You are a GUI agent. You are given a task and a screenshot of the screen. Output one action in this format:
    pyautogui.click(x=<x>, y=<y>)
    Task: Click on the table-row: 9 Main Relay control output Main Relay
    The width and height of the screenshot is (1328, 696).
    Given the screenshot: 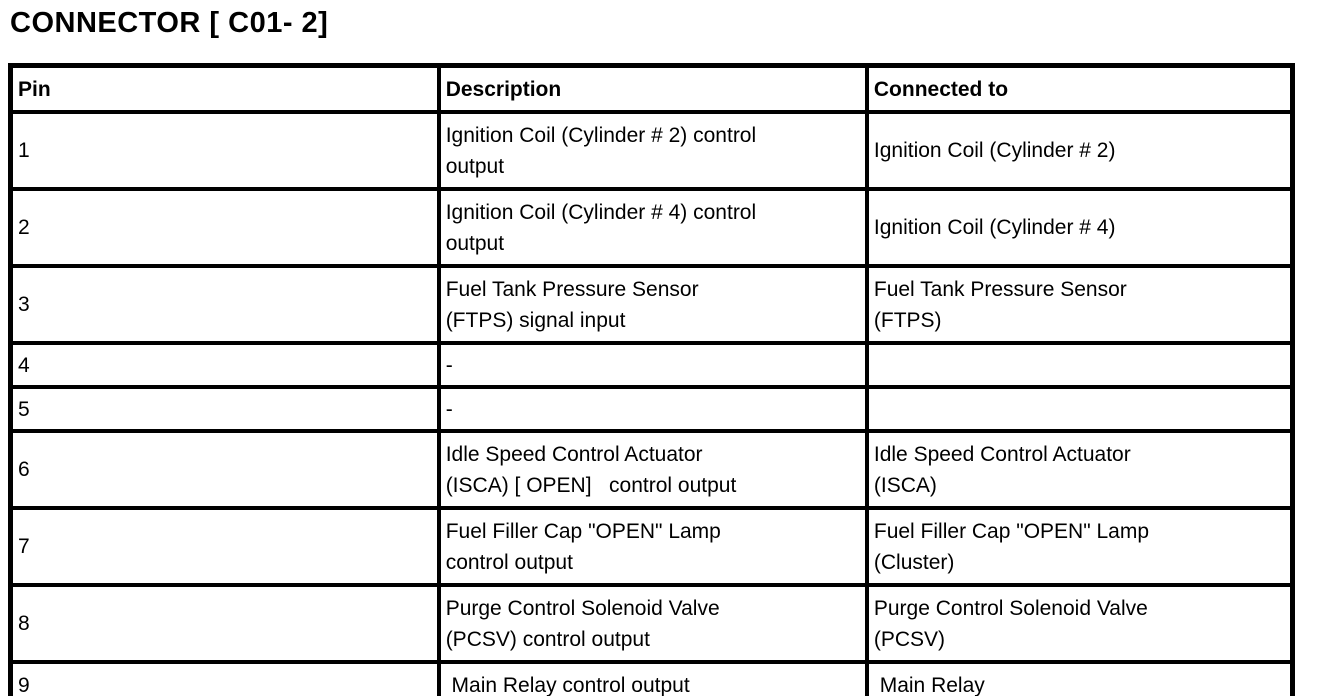 What is the action you would take?
    pyautogui.click(x=651, y=678)
    